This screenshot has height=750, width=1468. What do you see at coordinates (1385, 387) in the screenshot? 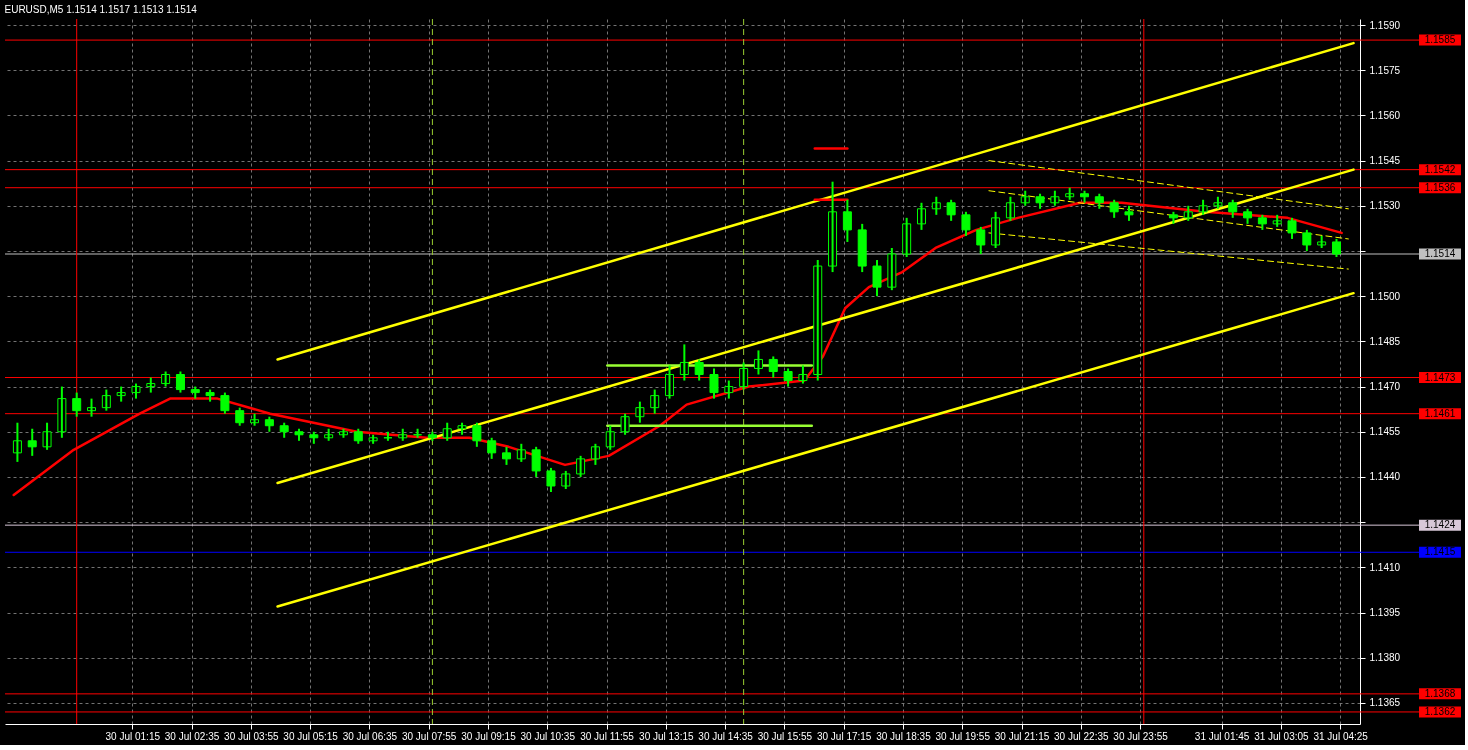
I see `y-tick-label: 1.1470` at bounding box center [1385, 387].